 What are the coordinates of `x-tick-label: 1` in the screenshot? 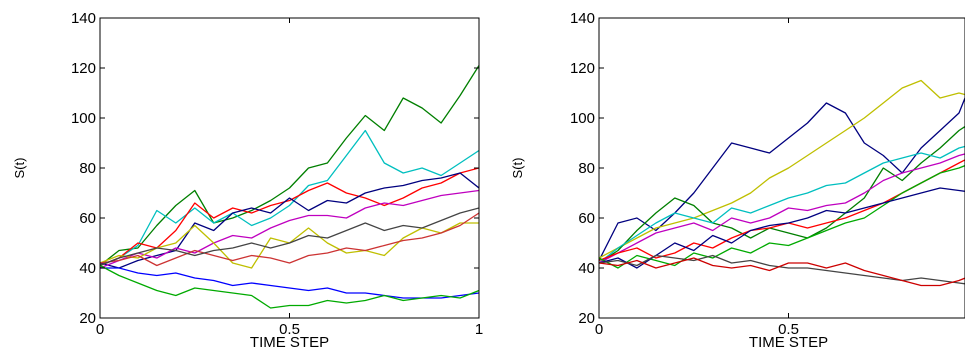 It's located at (479, 329).